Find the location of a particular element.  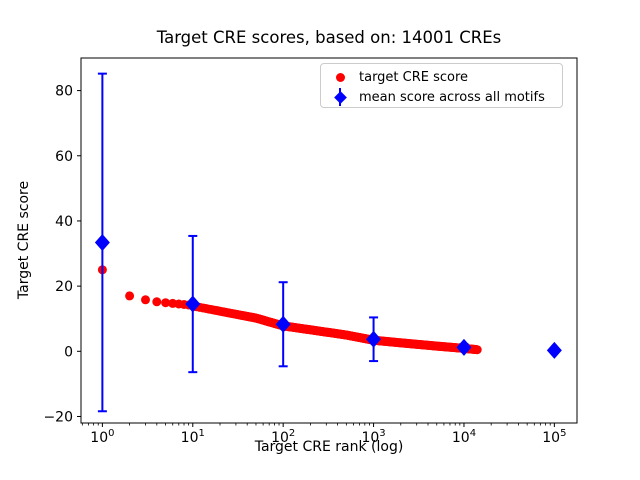

red-dot-icon is located at coordinates (340, 77).